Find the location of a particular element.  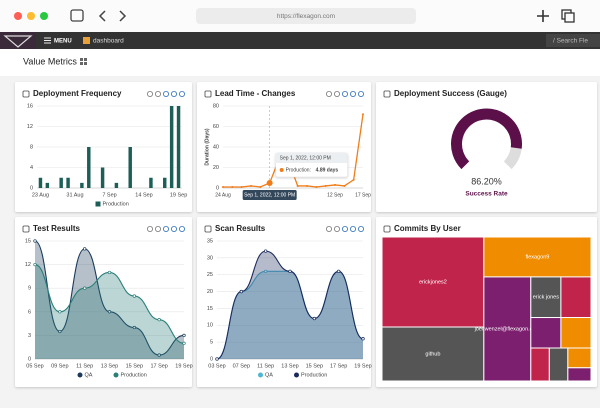

search-placeholder: / Search Fle is located at coordinates (570, 41).